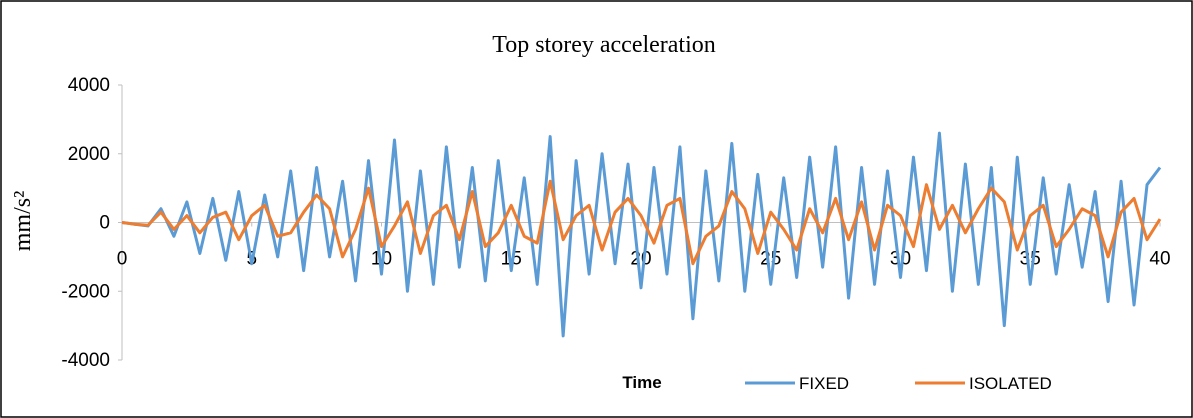 The image size is (1193, 418). What do you see at coordinates (89, 154) in the screenshot?
I see `y-tick-label: 2000` at bounding box center [89, 154].